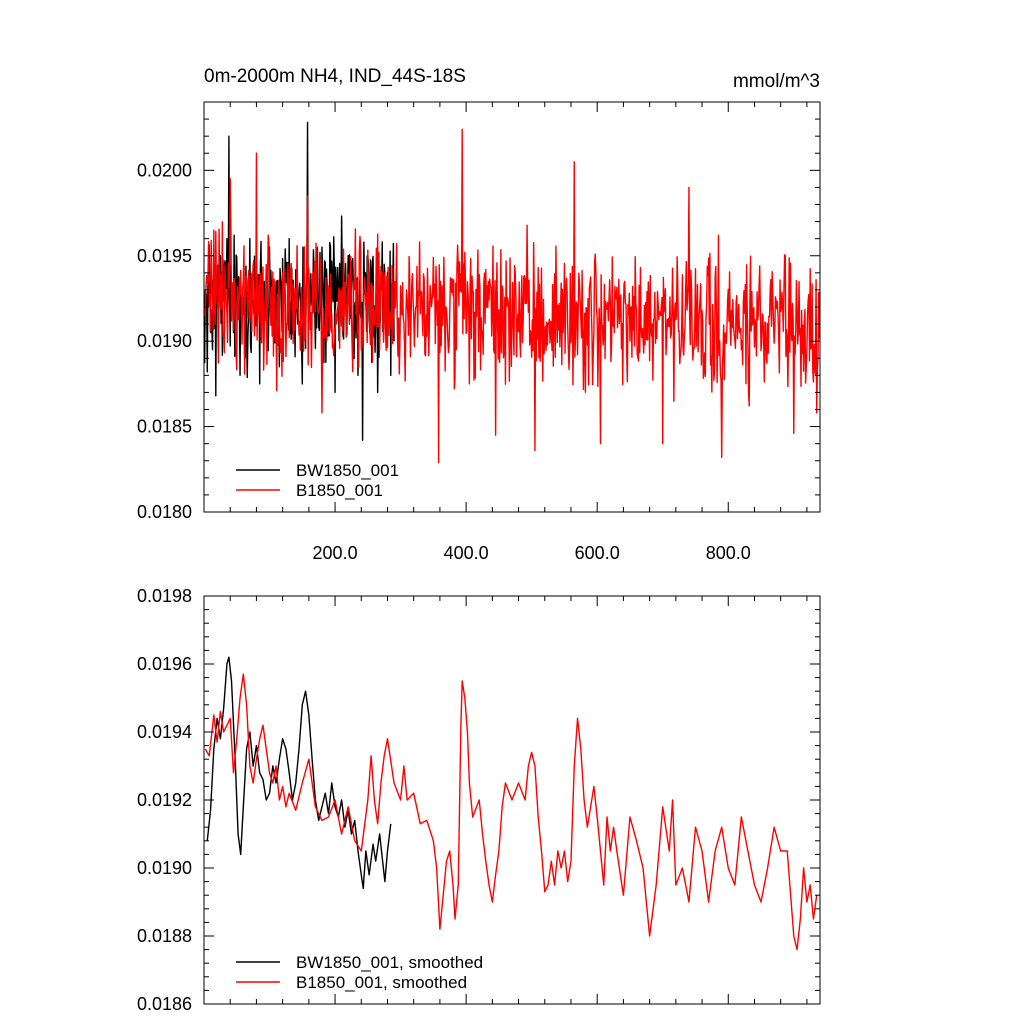  Describe the element at coordinates (335, 553) in the screenshot. I see `x-tick-label: 200.0` at that location.